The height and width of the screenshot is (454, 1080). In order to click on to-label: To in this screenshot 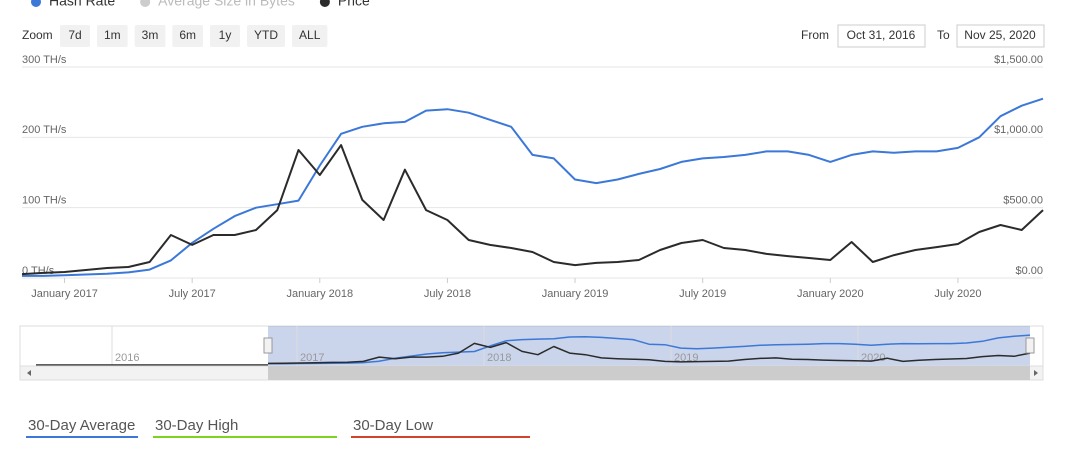, I will do `click(943, 35)`.